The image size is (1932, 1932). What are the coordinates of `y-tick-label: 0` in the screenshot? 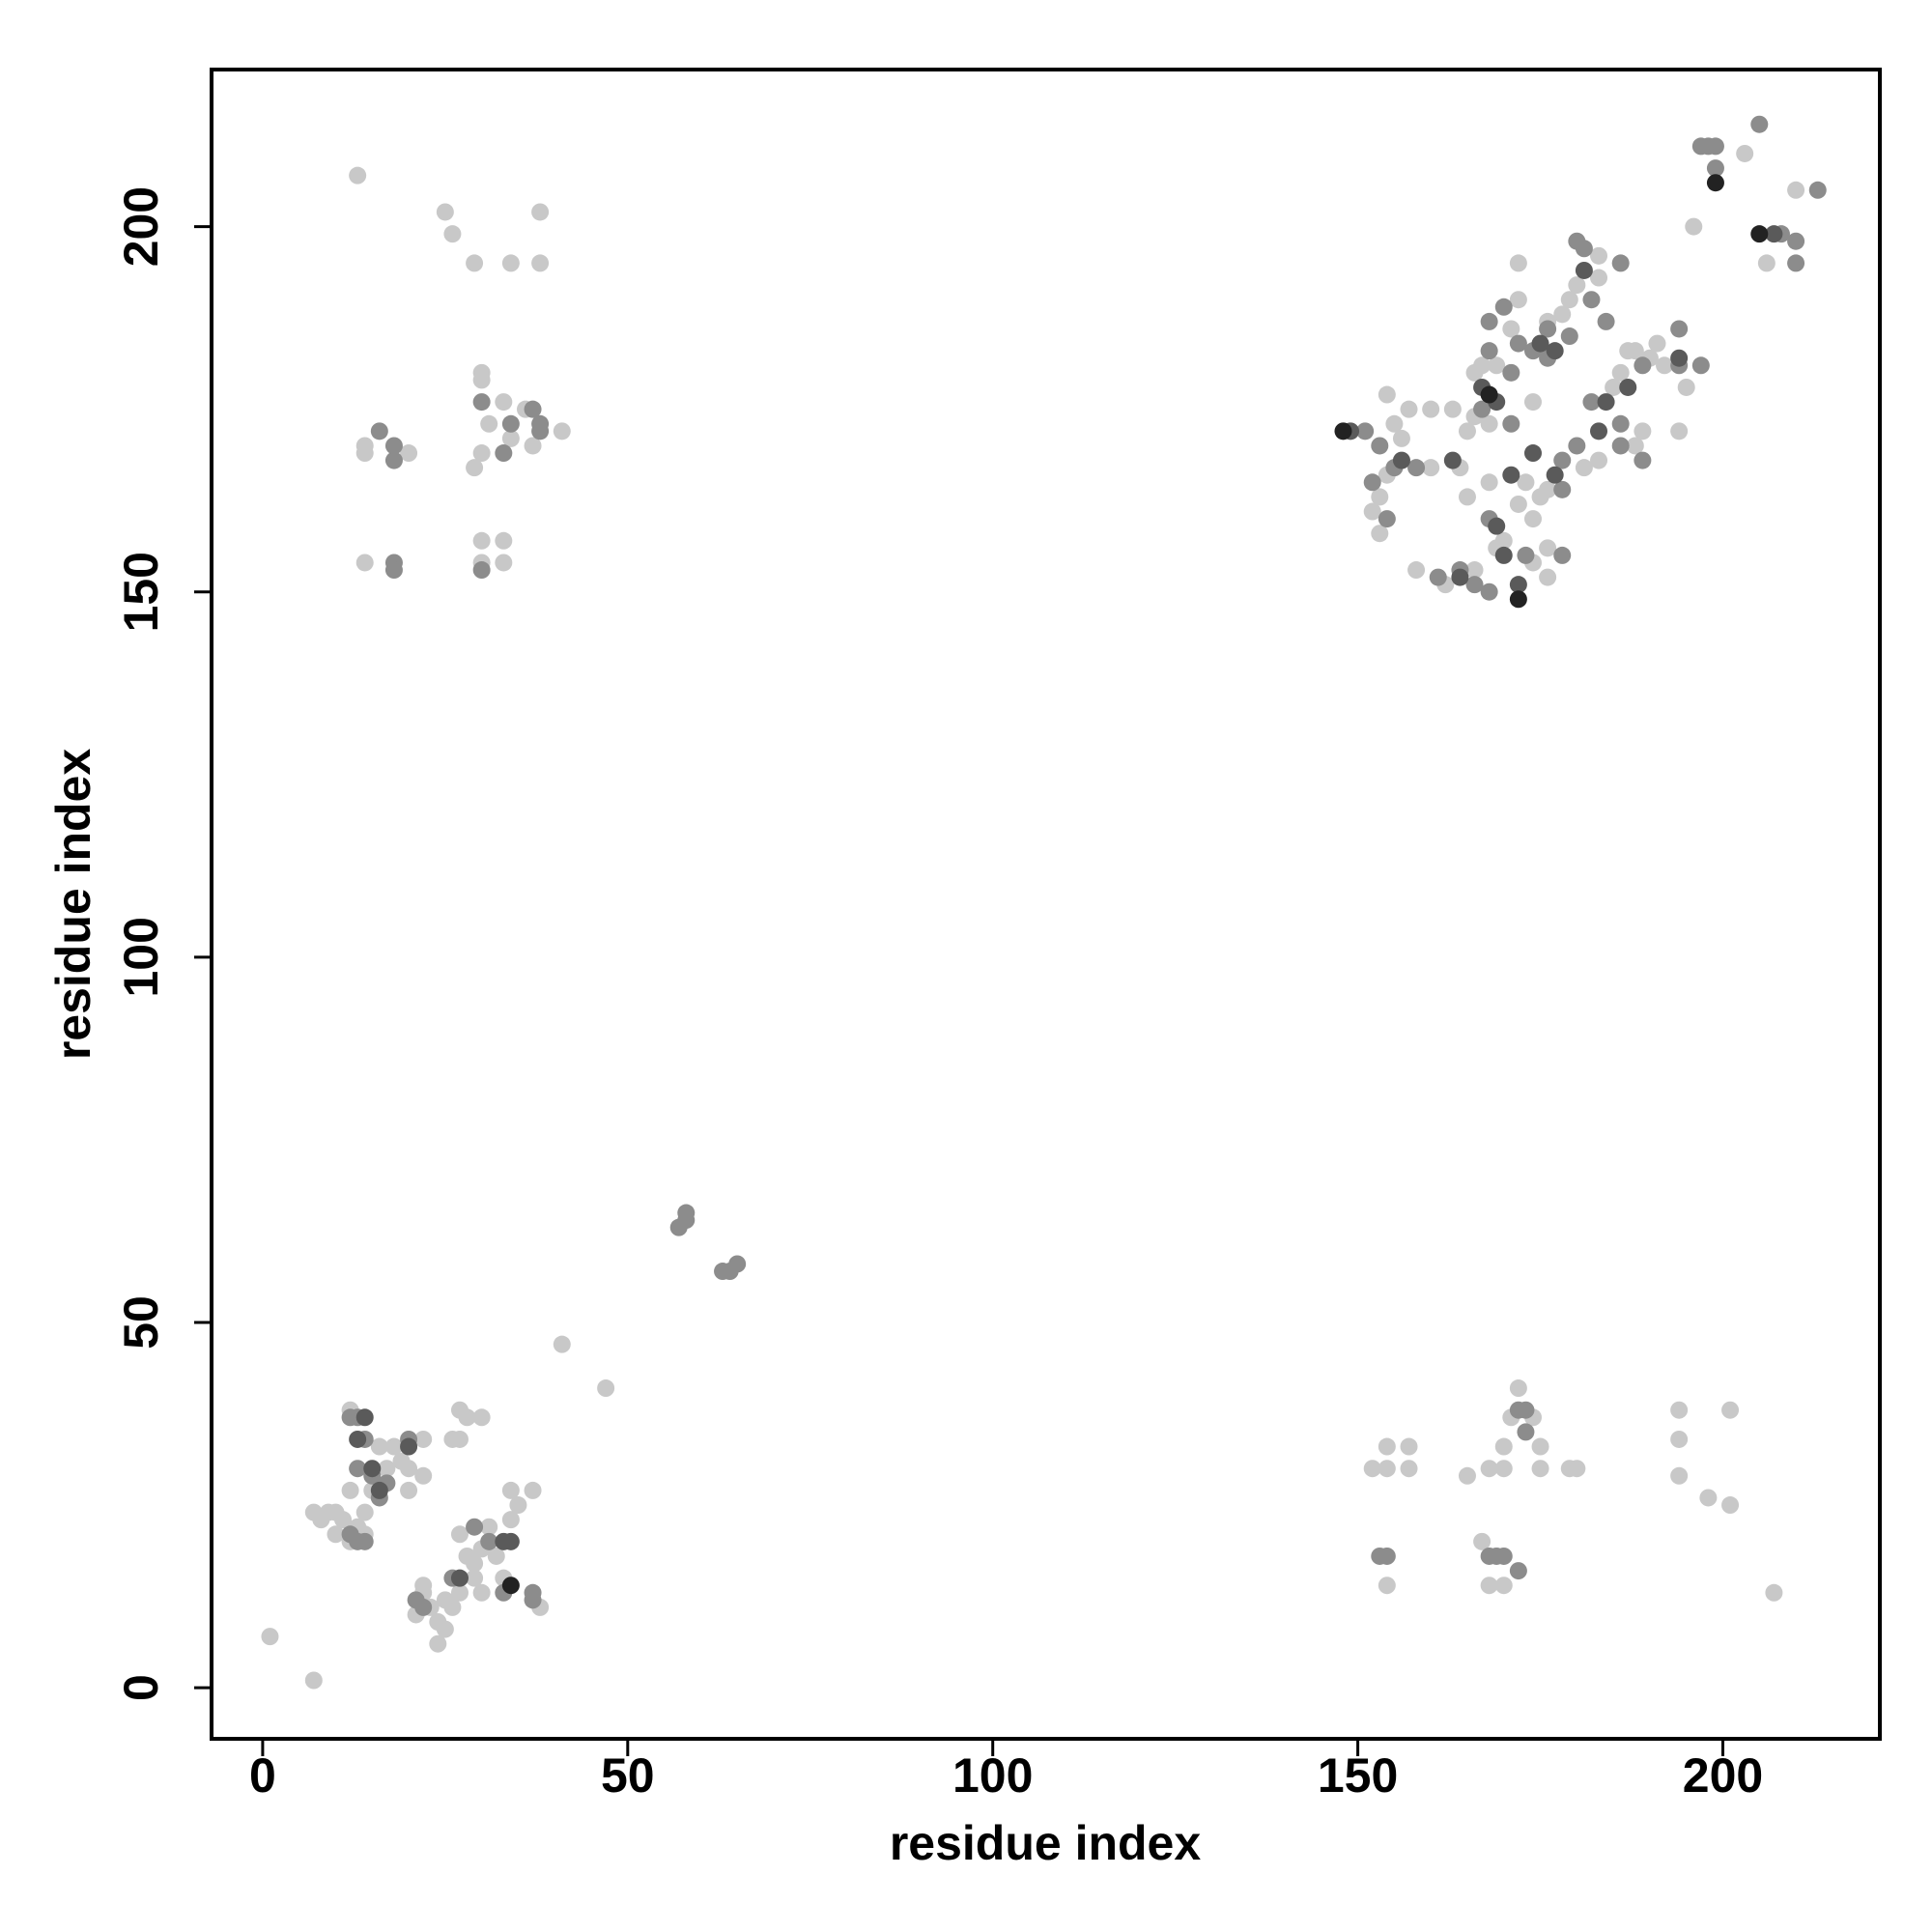 It's located at (141, 1687).